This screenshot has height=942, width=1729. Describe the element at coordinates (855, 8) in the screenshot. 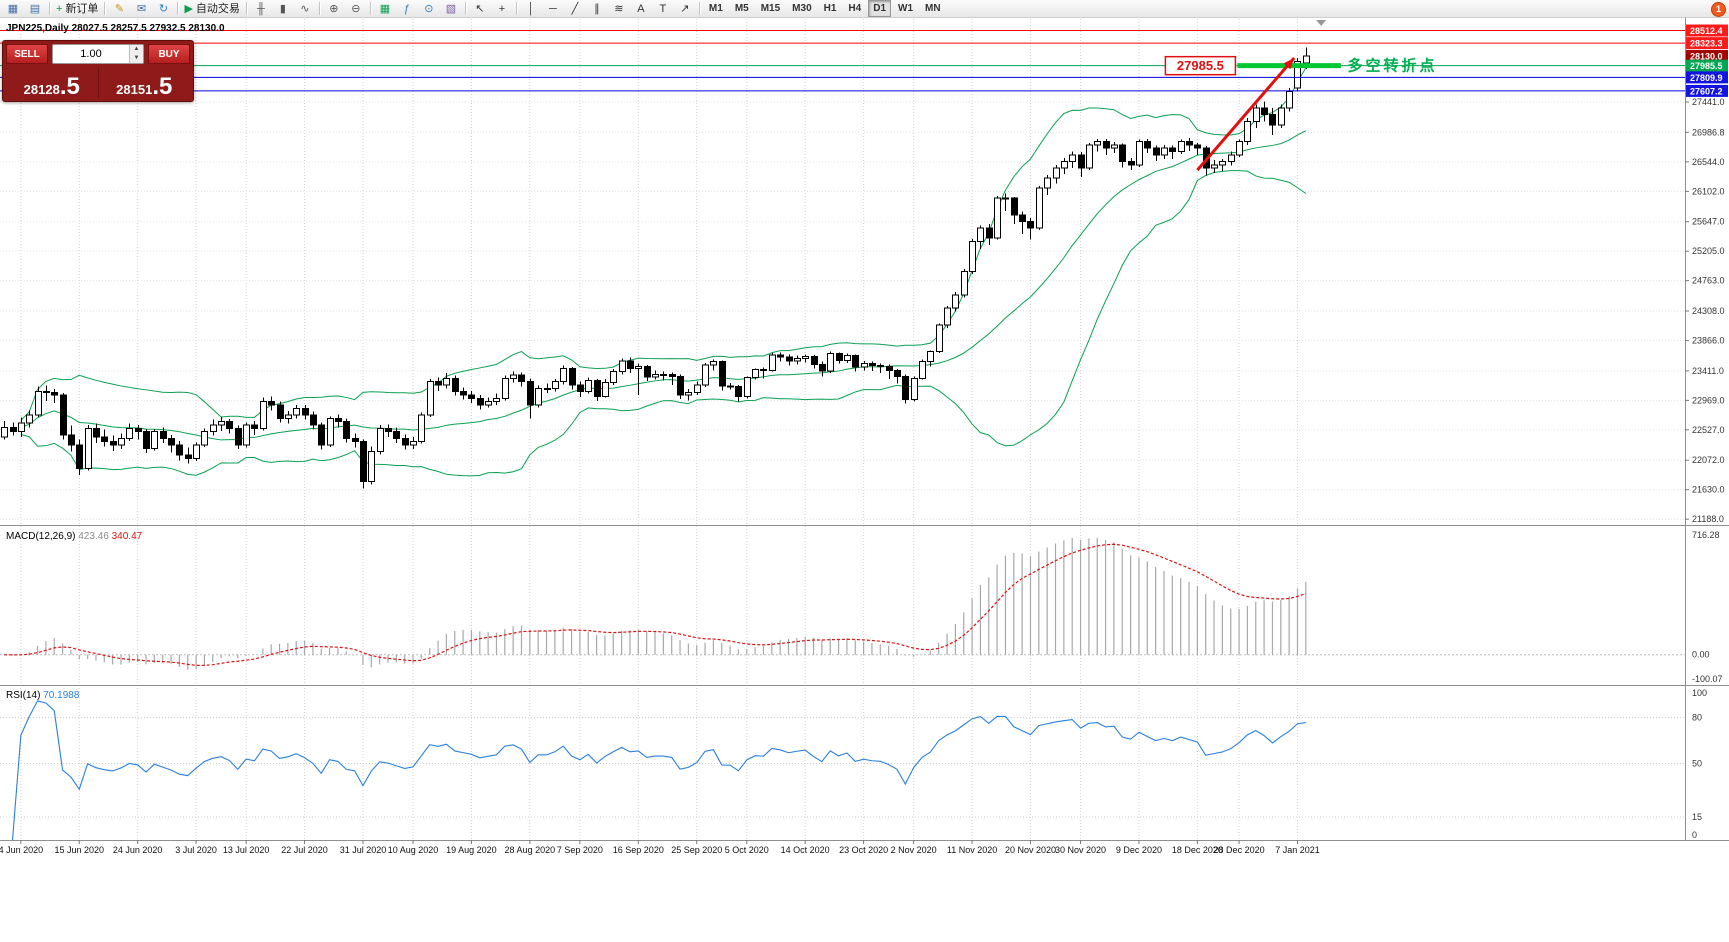

I see `timeframe-h4-button: H4` at that location.